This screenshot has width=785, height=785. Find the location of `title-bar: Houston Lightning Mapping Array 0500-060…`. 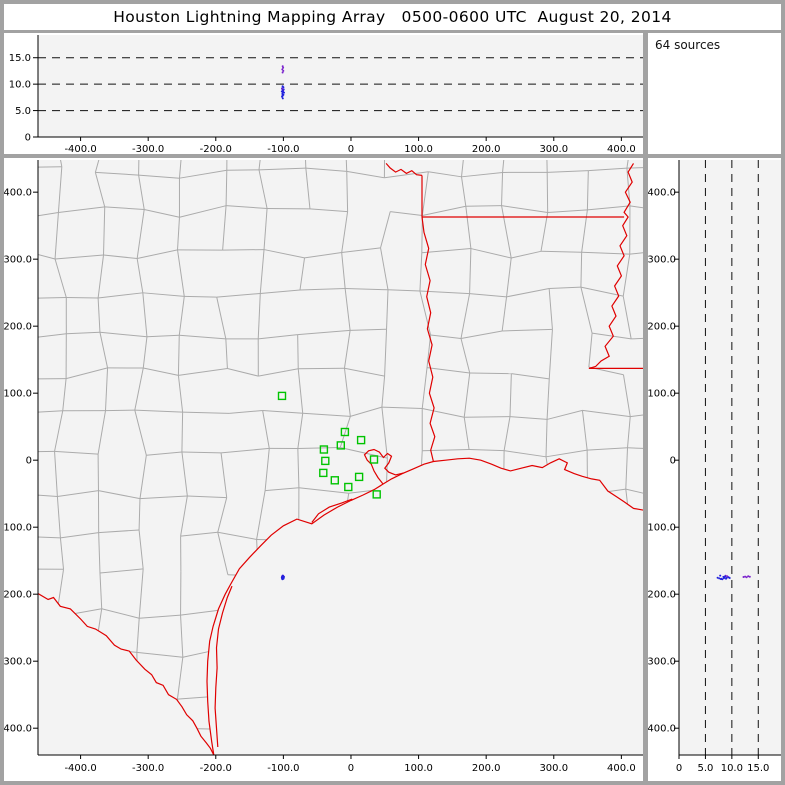

title-bar: Houston Lightning Mapping Array 0500-060… is located at coordinates (392, 17).